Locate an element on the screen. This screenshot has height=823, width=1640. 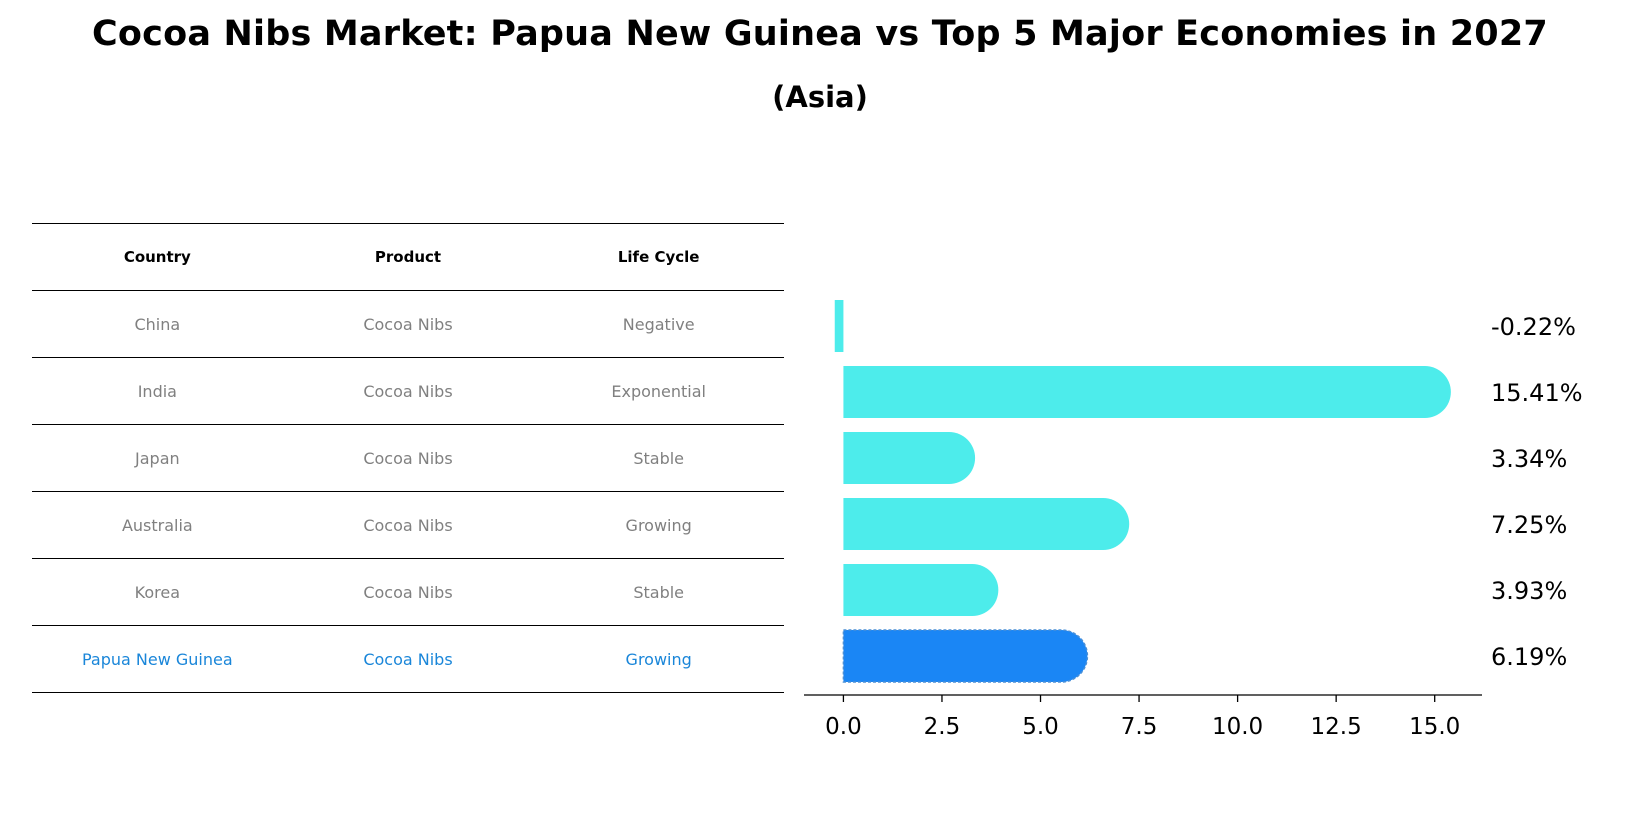
header-country: Country is located at coordinates (157, 257).